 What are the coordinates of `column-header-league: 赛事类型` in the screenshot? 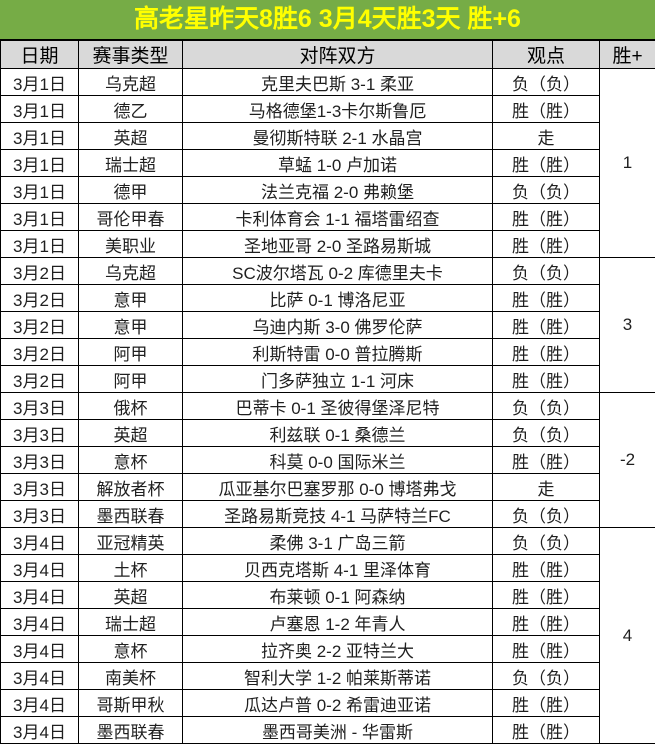 It's located at (131, 55).